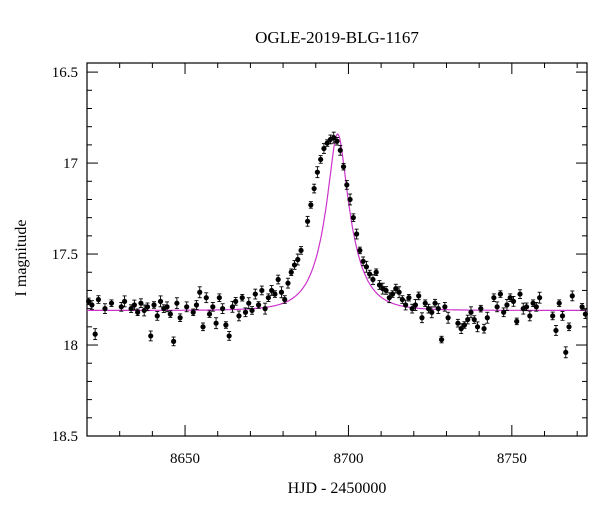  I want to click on chart-title: OGLE-2019-BLG-1167, so click(337, 37).